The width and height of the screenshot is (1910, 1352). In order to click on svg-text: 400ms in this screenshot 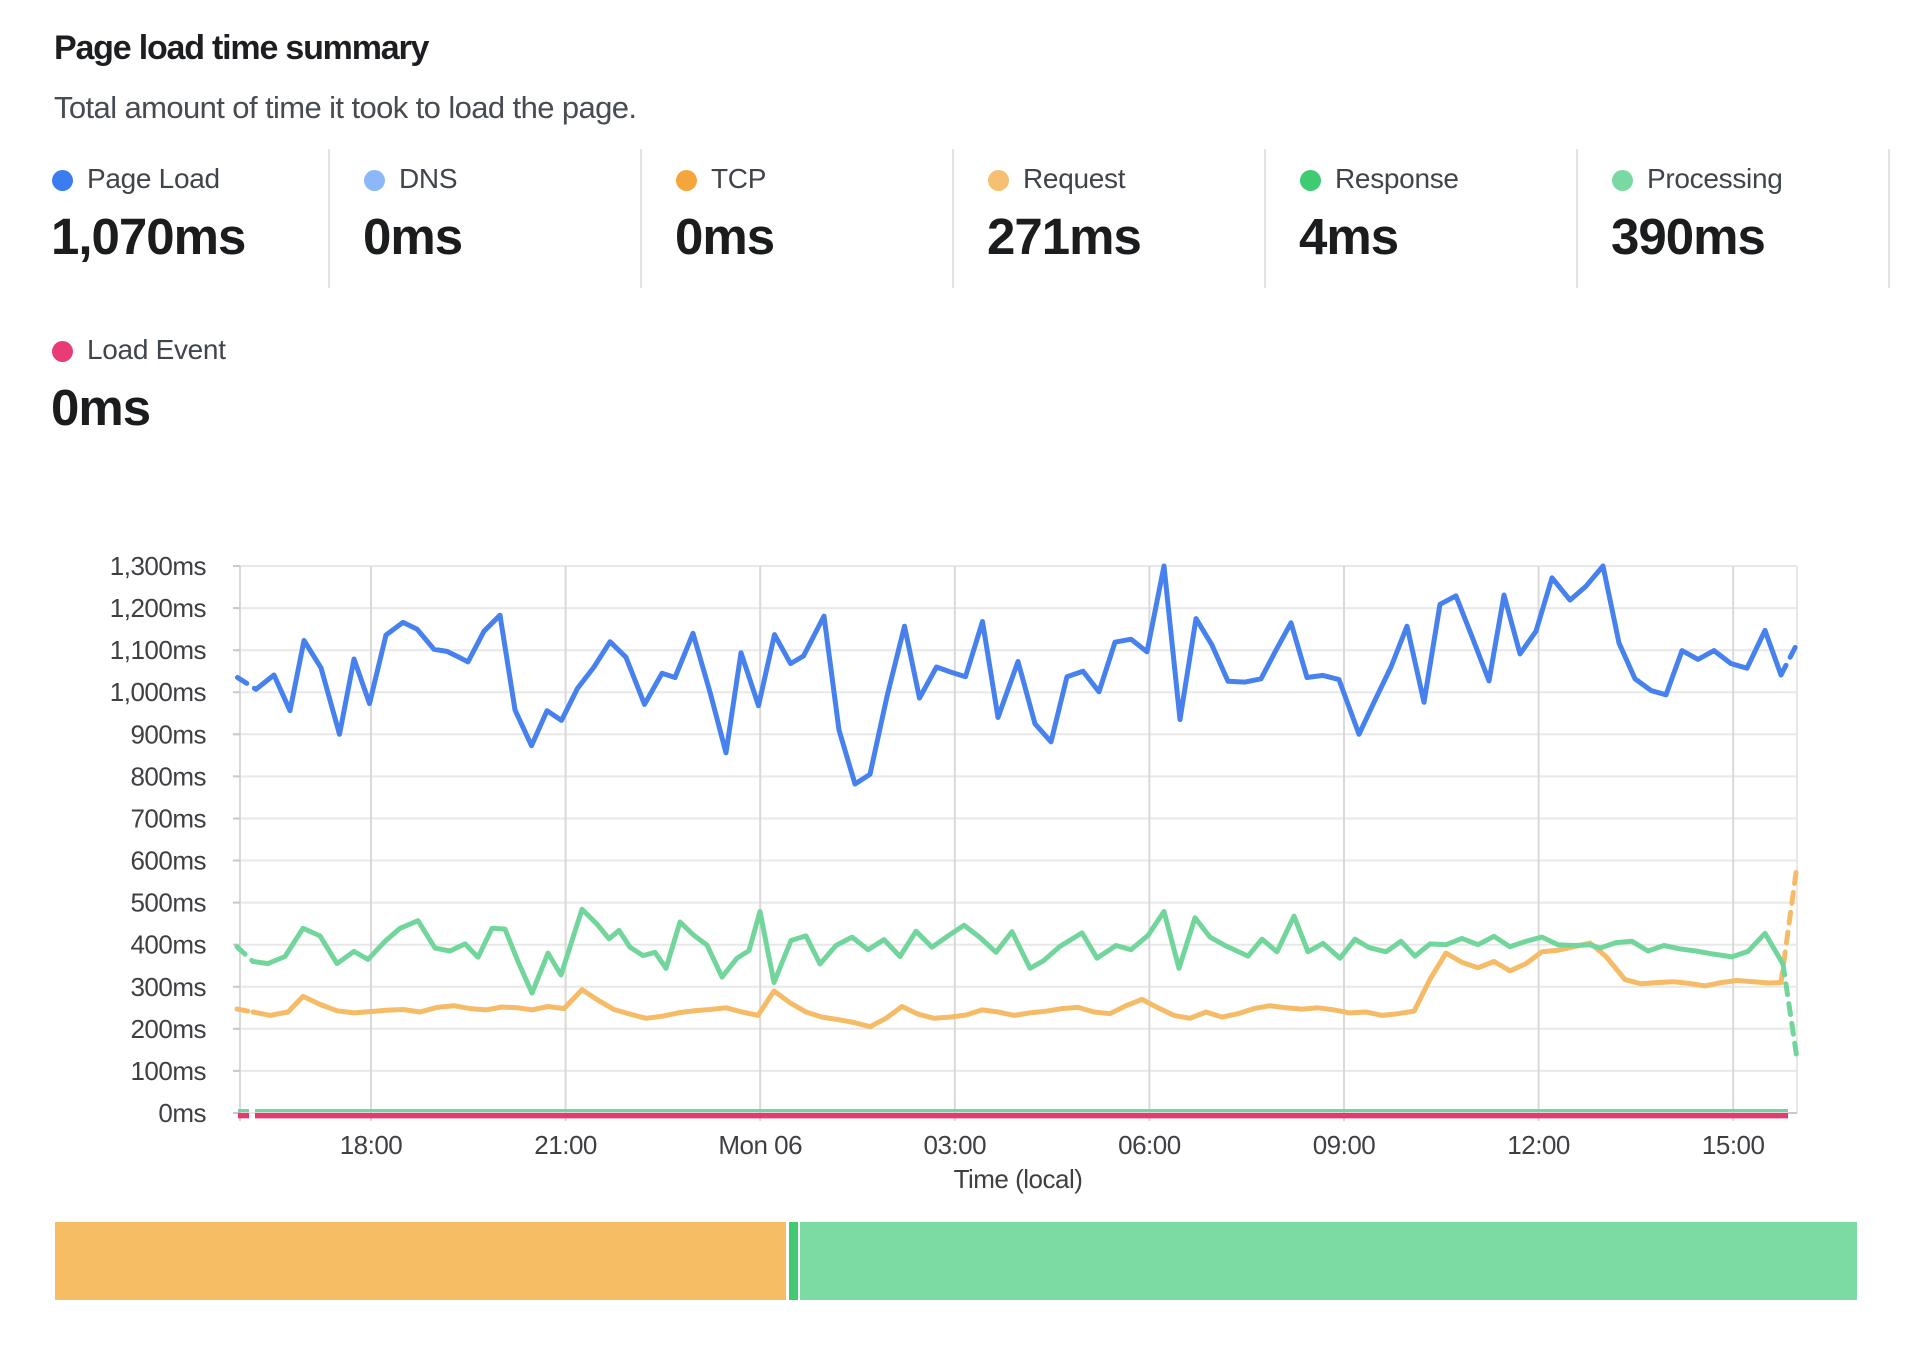, I will do `click(168, 945)`.